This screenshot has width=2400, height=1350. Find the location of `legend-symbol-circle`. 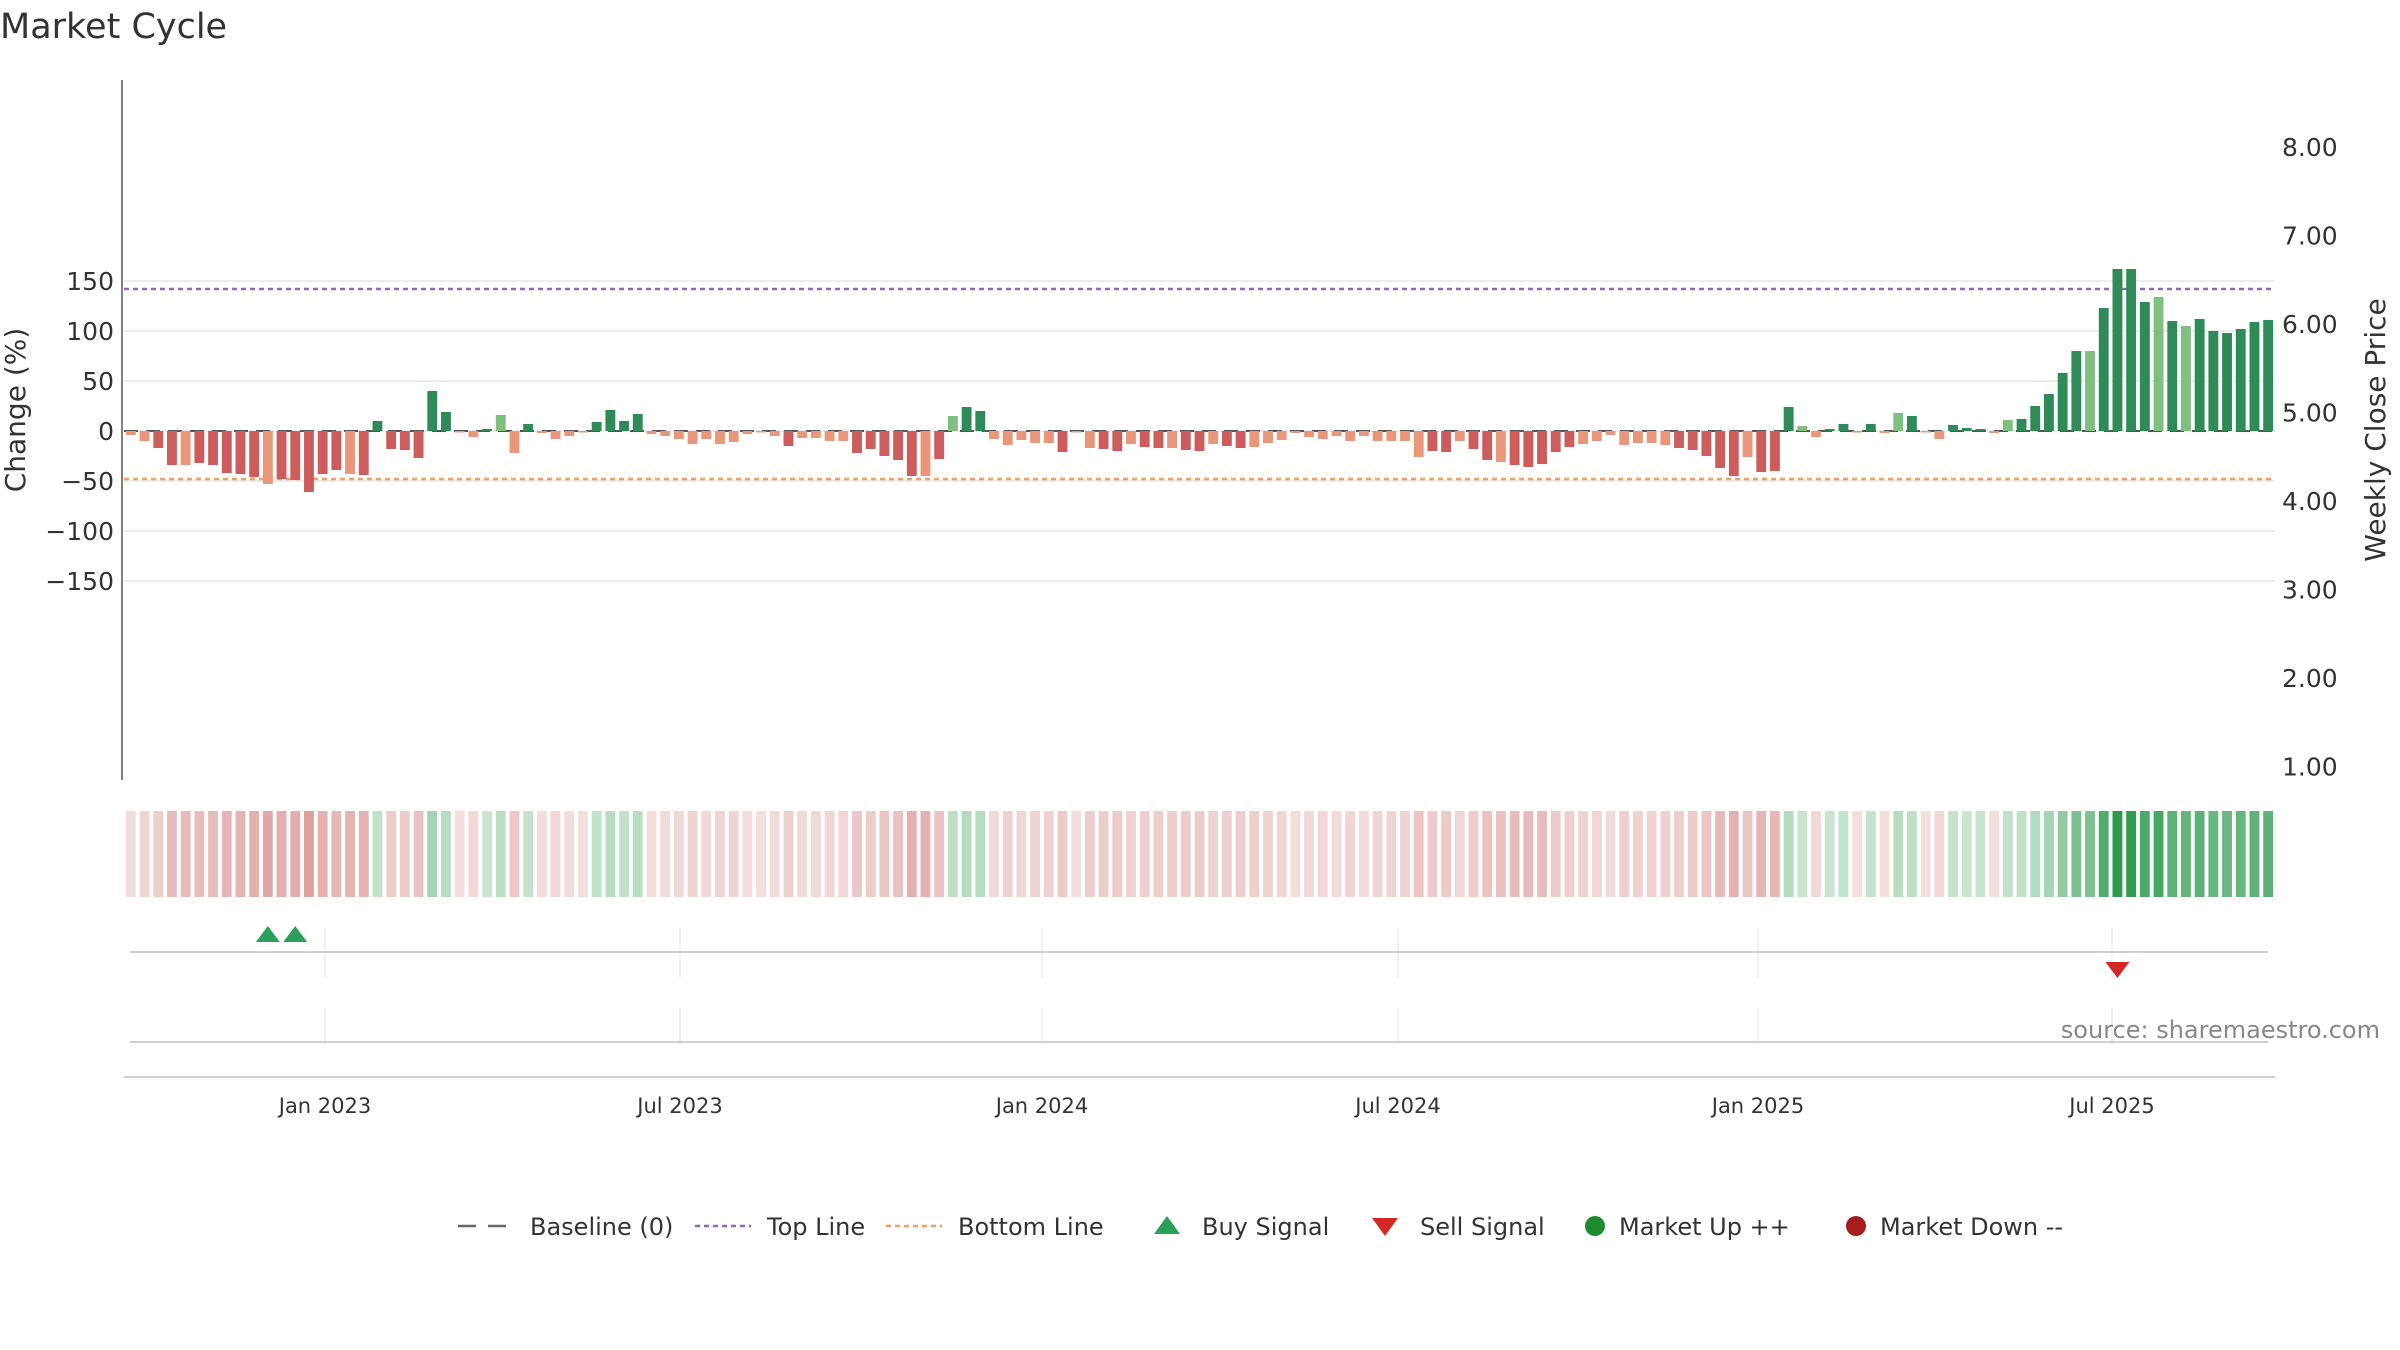

legend-symbol-circle is located at coordinates (1856, 1226).